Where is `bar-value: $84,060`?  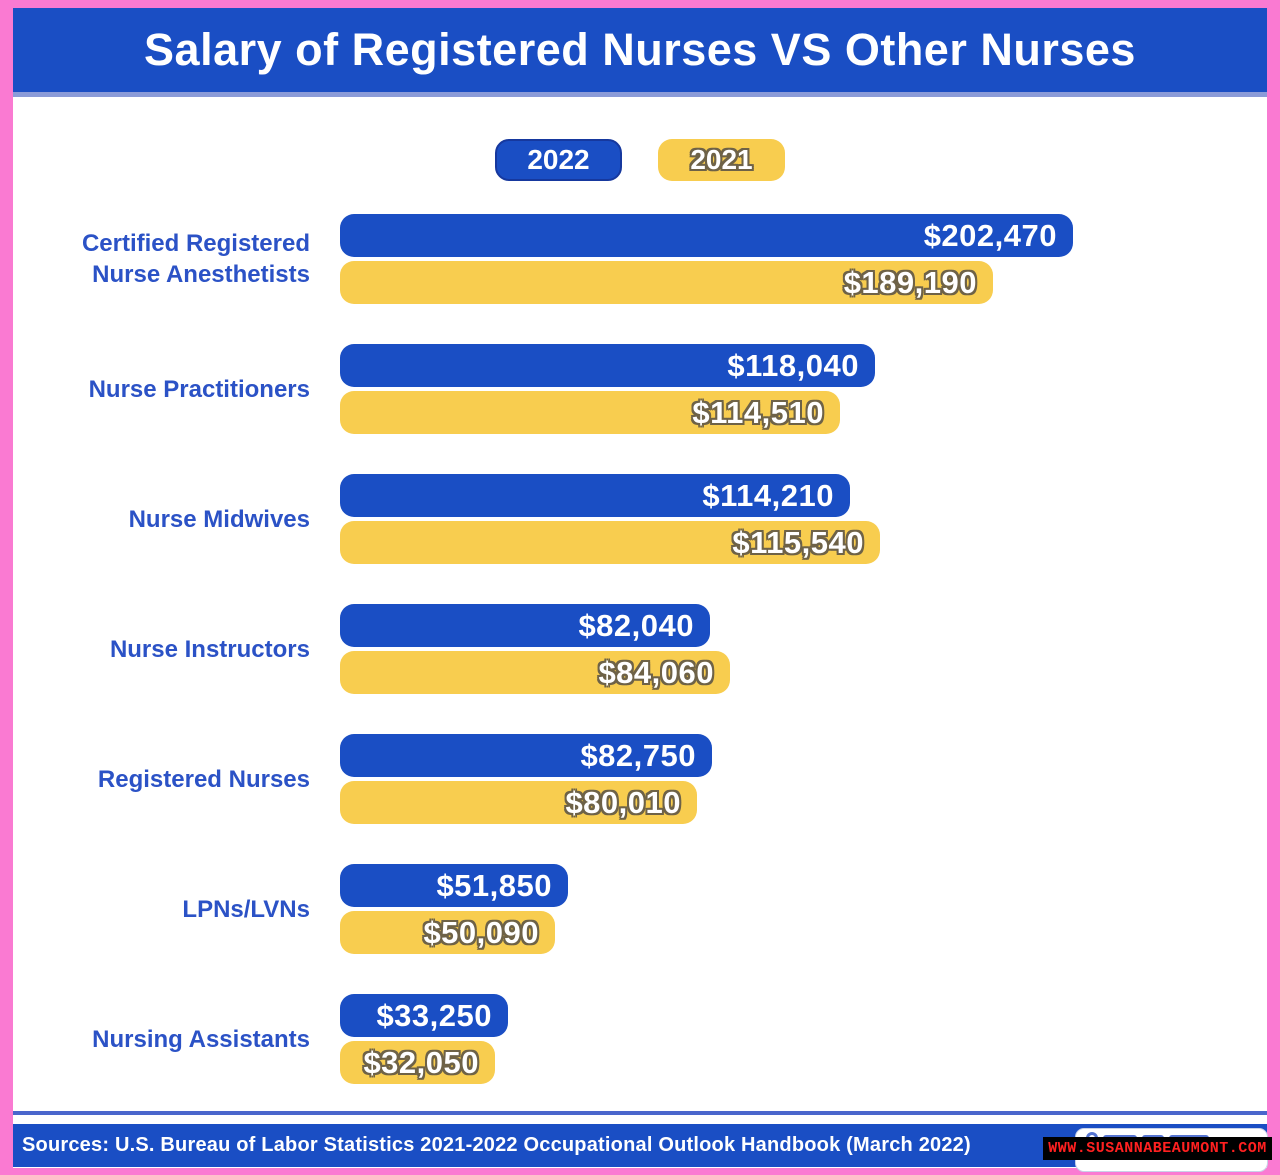
bar-value: $84,060 is located at coordinates (656, 672).